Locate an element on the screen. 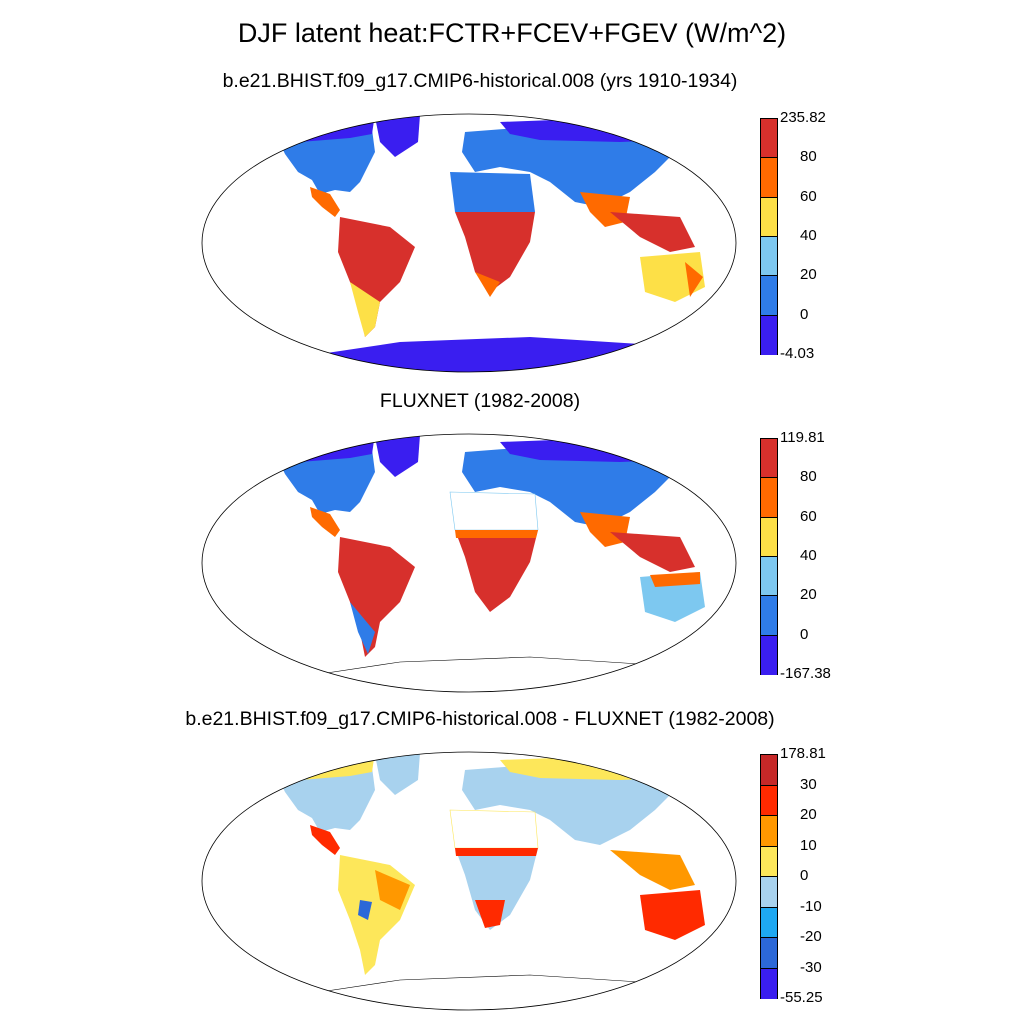 This screenshot has height=1024, width=1024. fluxnet-latent-heat-map is located at coordinates (469, 563).